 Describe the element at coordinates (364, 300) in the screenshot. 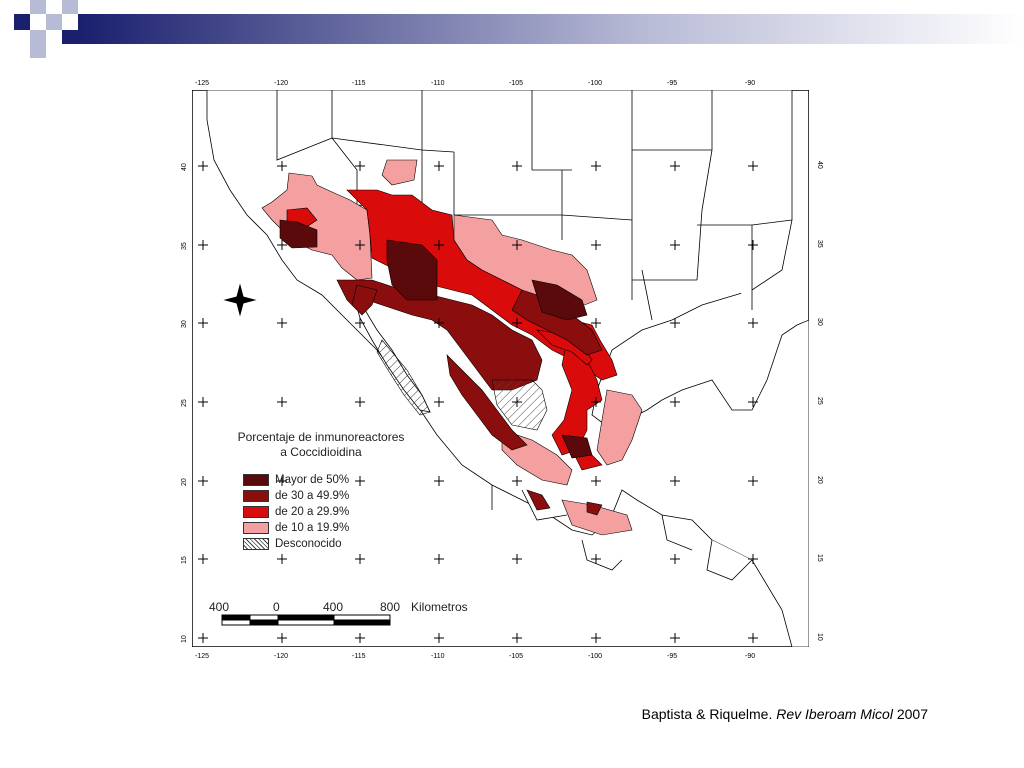

I see `region-baja-darkred` at that location.